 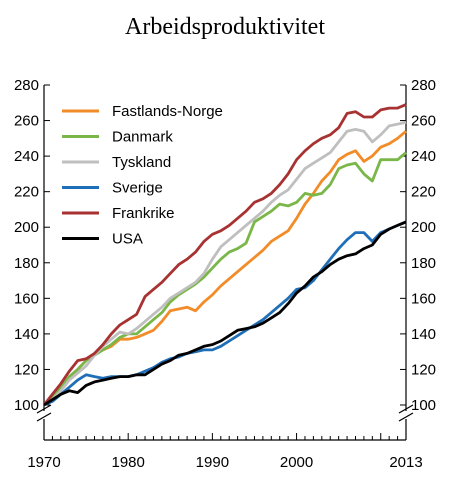 I want to click on y-tick-label-right: 180, so click(x=423, y=263).